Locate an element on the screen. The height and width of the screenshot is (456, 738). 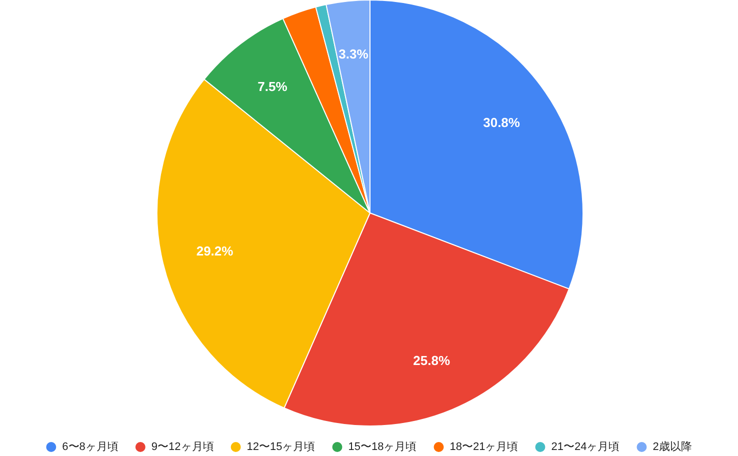
legend-label: 9〜12ヶ月頃 is located at coordinates (182, 447).